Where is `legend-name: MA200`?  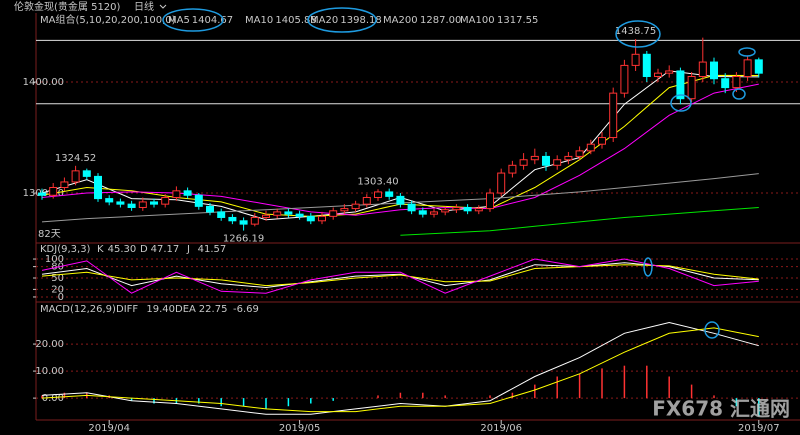 legend-name: MA200 is located at coordinates (400, 20).